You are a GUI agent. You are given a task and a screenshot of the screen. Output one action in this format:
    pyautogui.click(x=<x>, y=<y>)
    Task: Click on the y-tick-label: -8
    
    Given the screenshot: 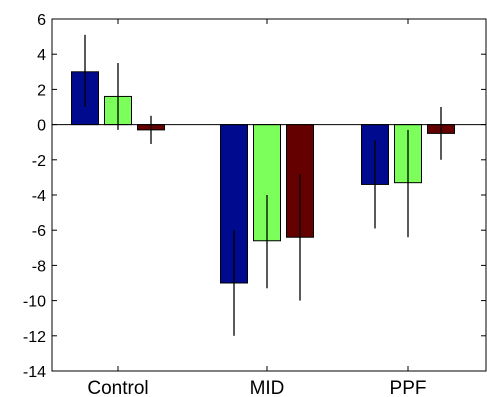 What is the action you would take?
    pyautogui.click(x=39, y=266)
    